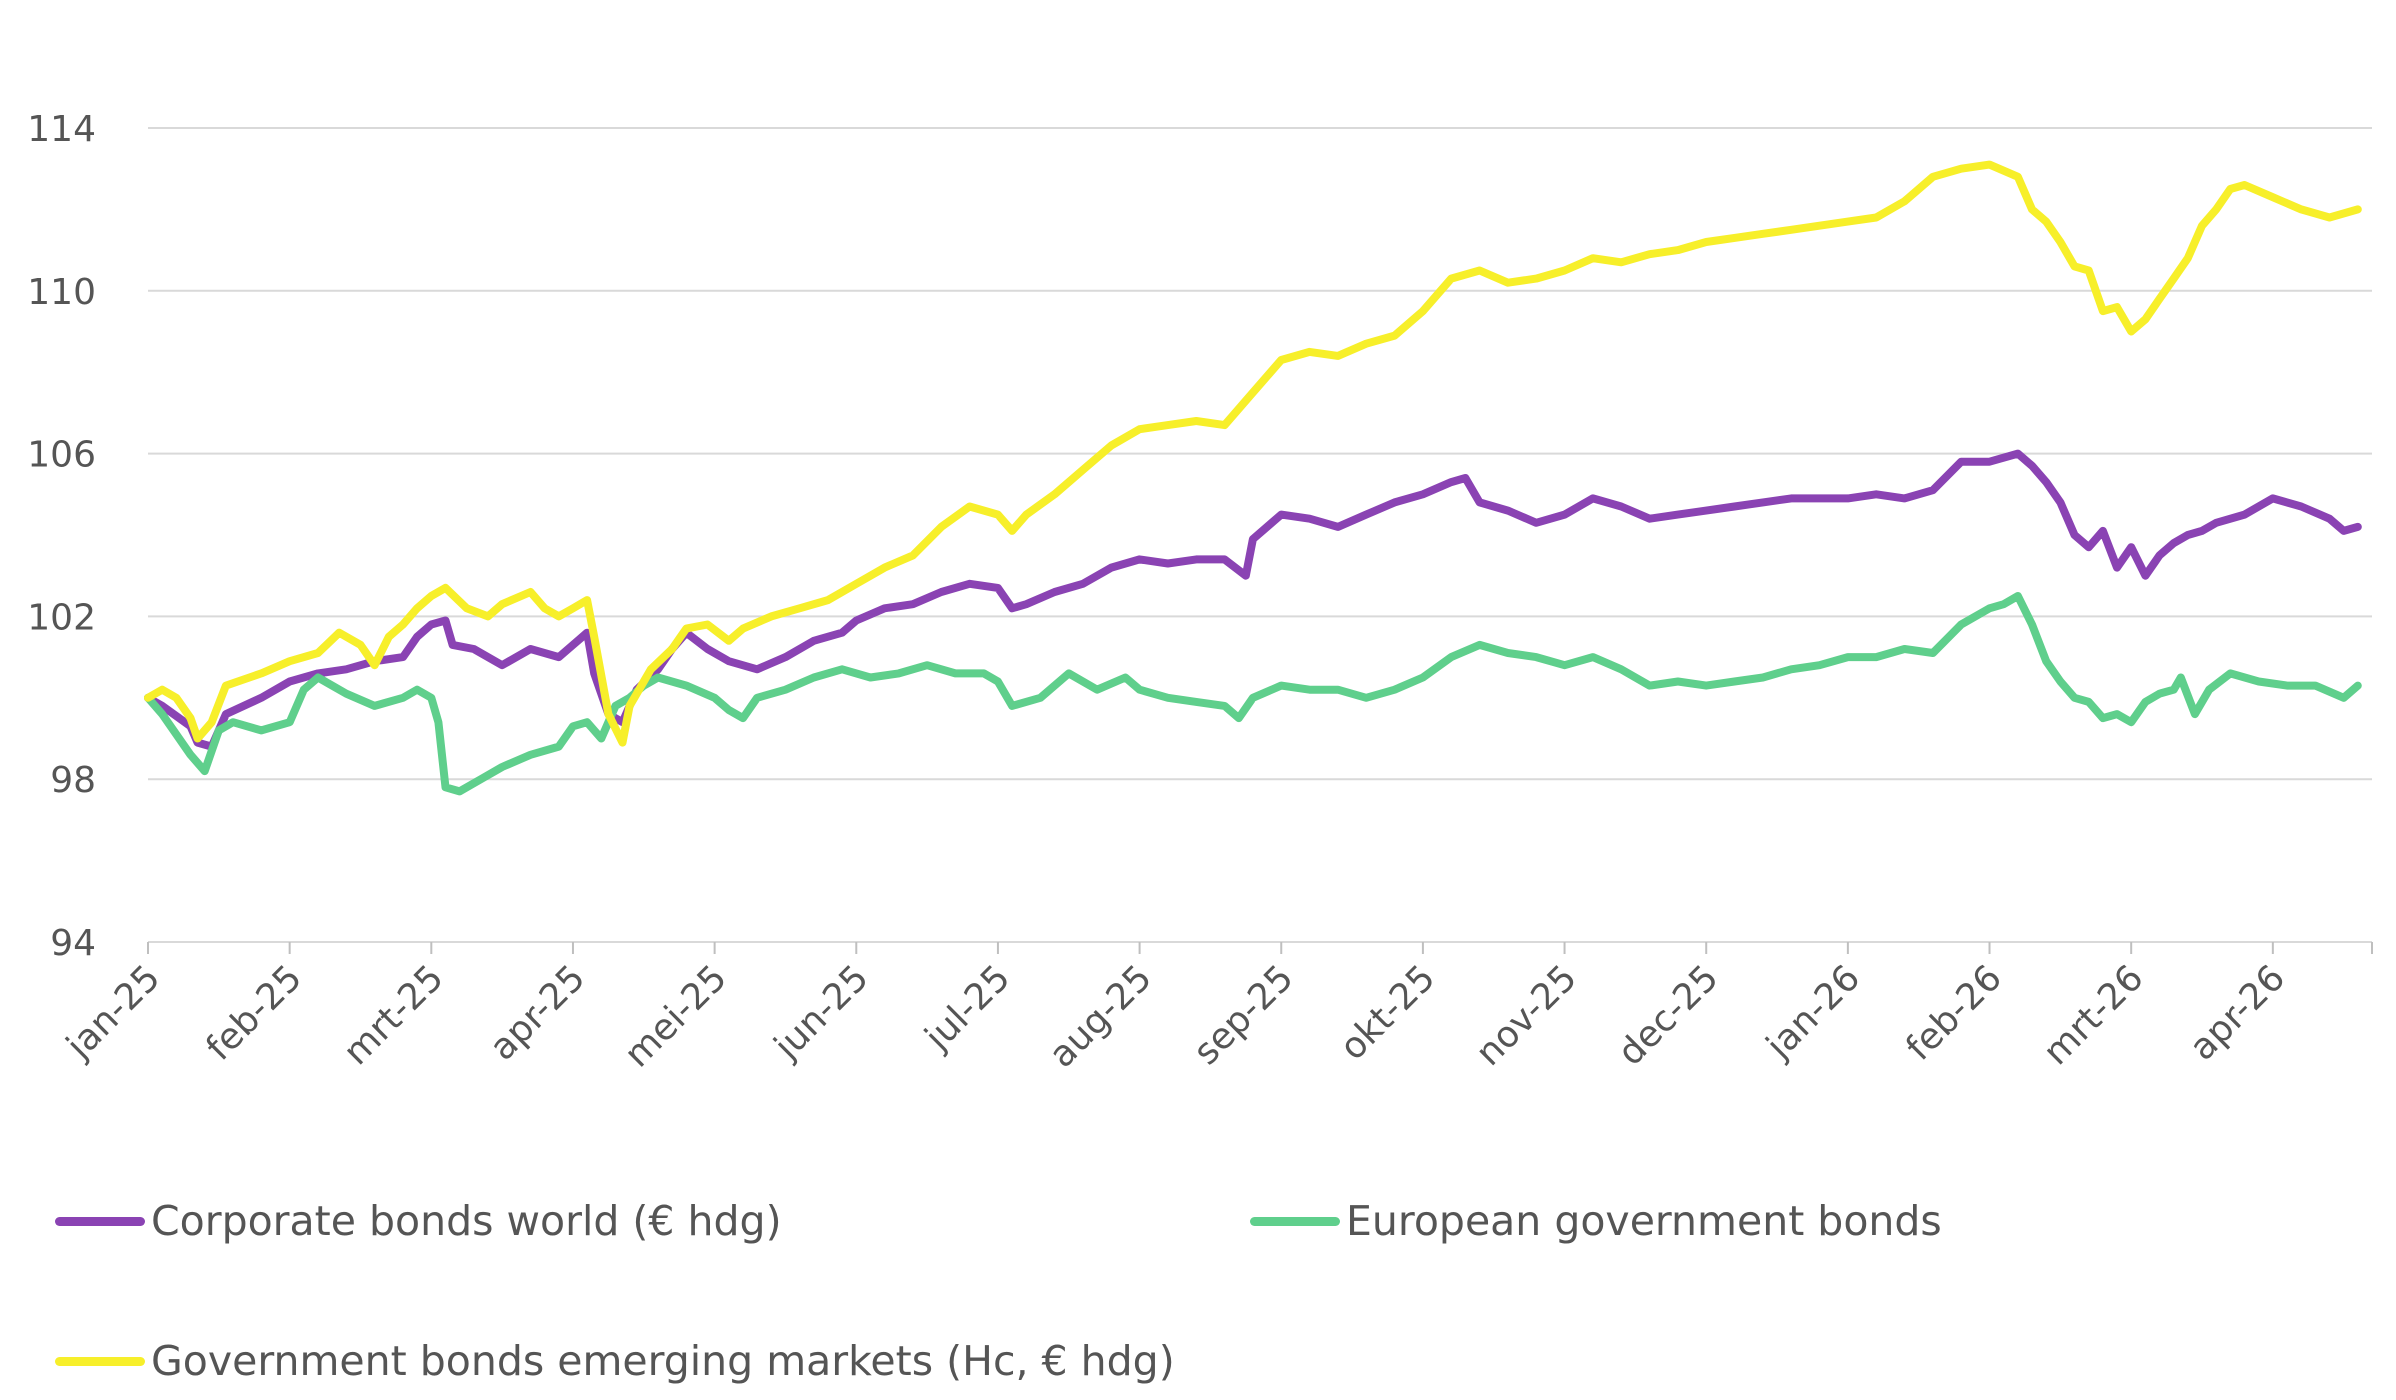 This screenshot has width=2396, height=1400. What do you see at coordinates (254, 1012) in the screenshot?
I see `x-tick-label: feb-25` at bounding box center [254, 1012].